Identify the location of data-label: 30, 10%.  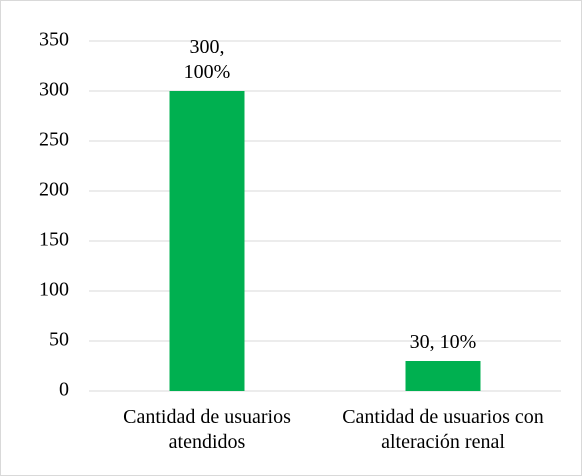
(443, 342).